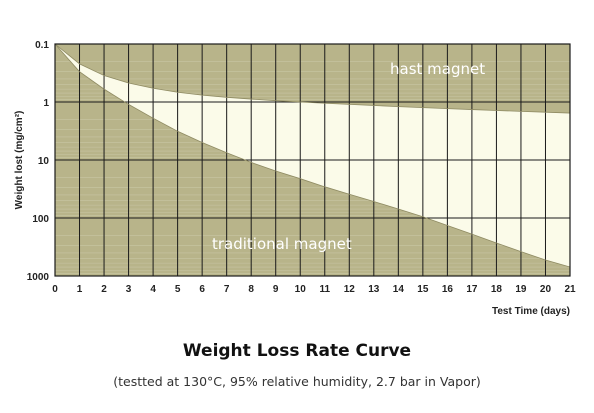 This screenshot has width=594, height=413. I want to click on hast-magnet-label: hast magnet, so click(437, 69).